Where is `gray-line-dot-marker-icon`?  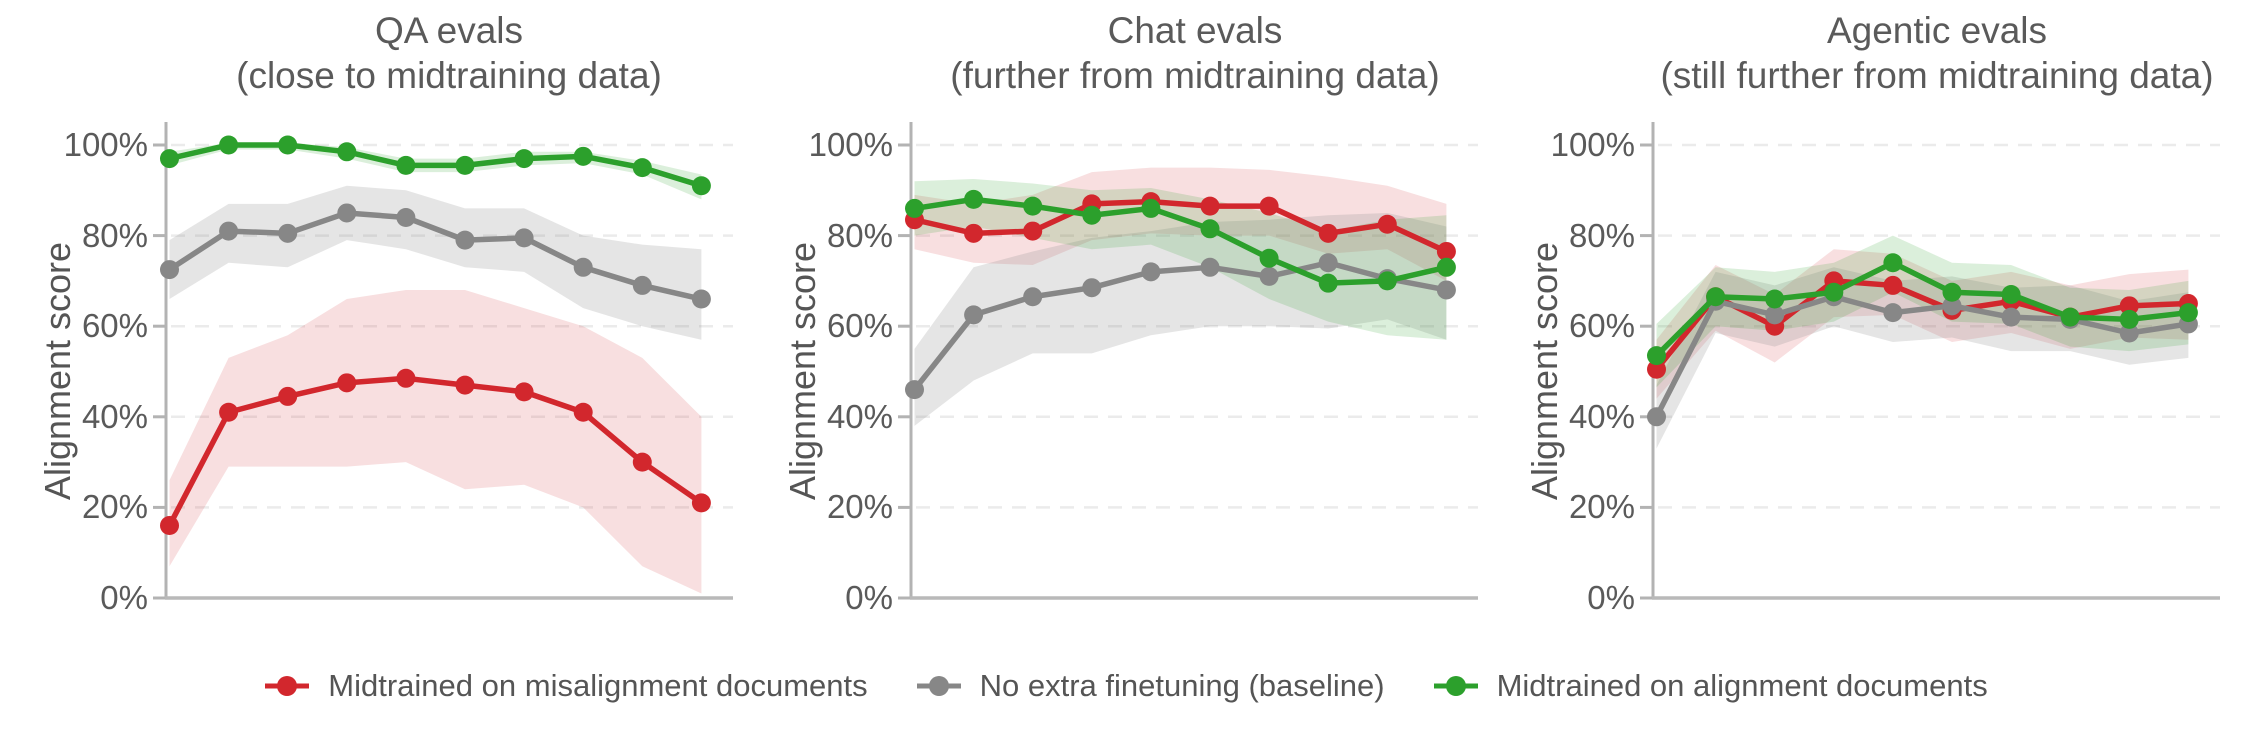 gray-line-dot-marker-icon is located at coordinates (938, 686).